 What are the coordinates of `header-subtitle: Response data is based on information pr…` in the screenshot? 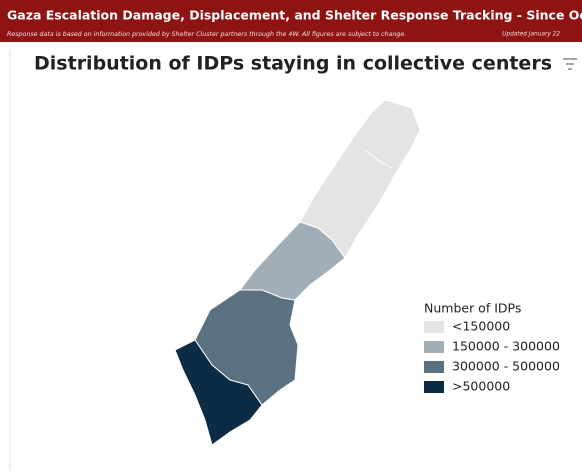 It's located at (206, 34).